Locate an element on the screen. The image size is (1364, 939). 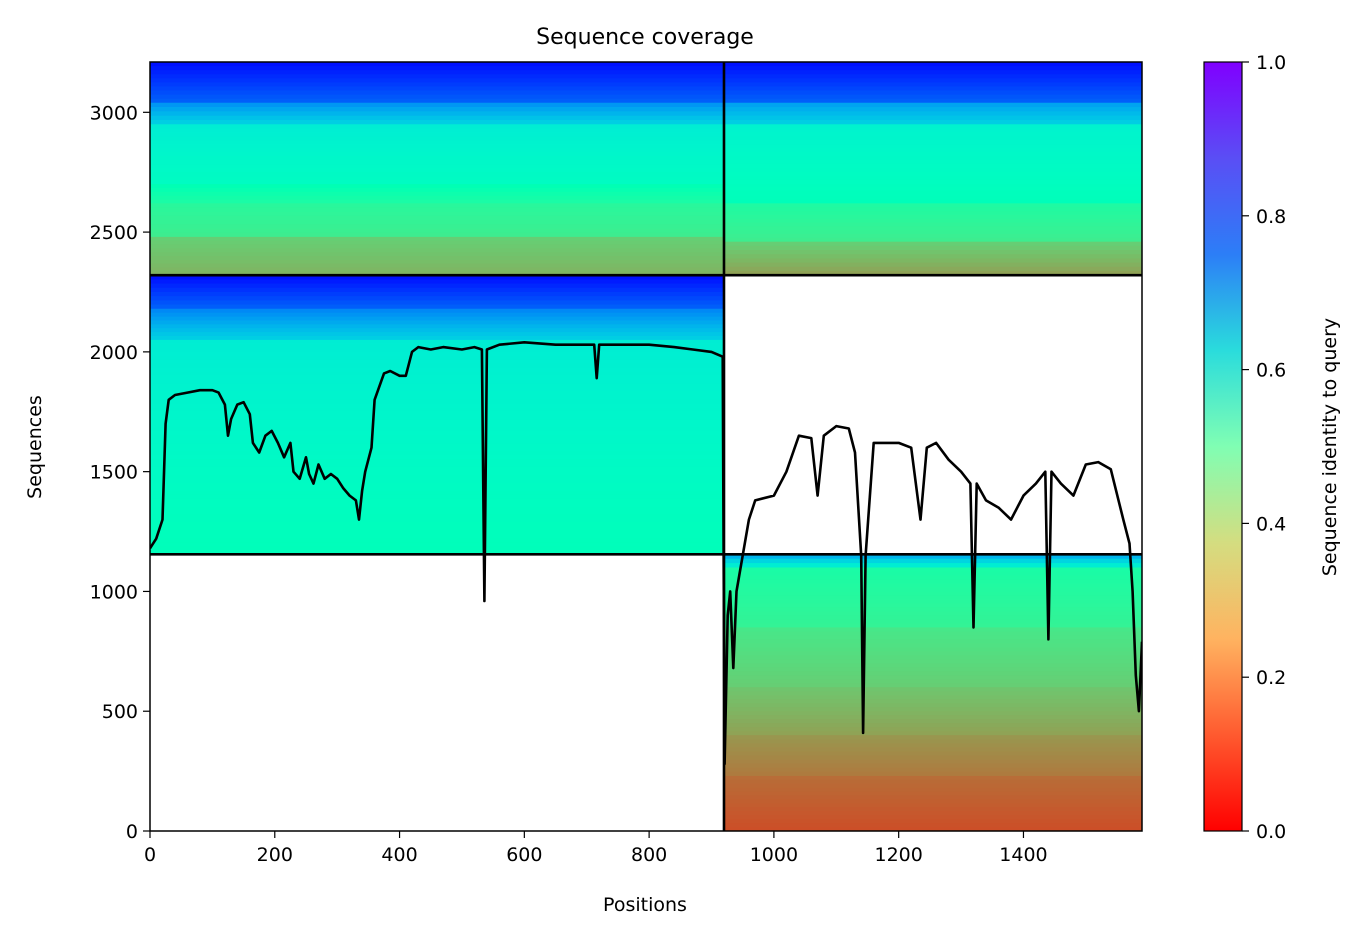
chart-title: Sequence coverage is located at coordinates (645, 37).